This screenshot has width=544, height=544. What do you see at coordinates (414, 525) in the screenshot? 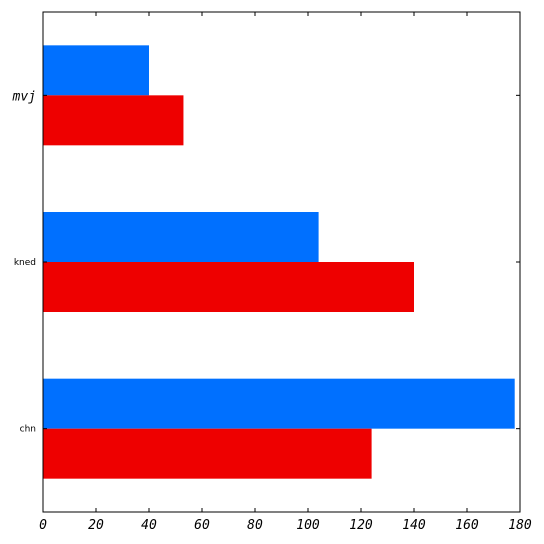
I see `x-tick-label-140: 140` at bounding box center [414, 525].